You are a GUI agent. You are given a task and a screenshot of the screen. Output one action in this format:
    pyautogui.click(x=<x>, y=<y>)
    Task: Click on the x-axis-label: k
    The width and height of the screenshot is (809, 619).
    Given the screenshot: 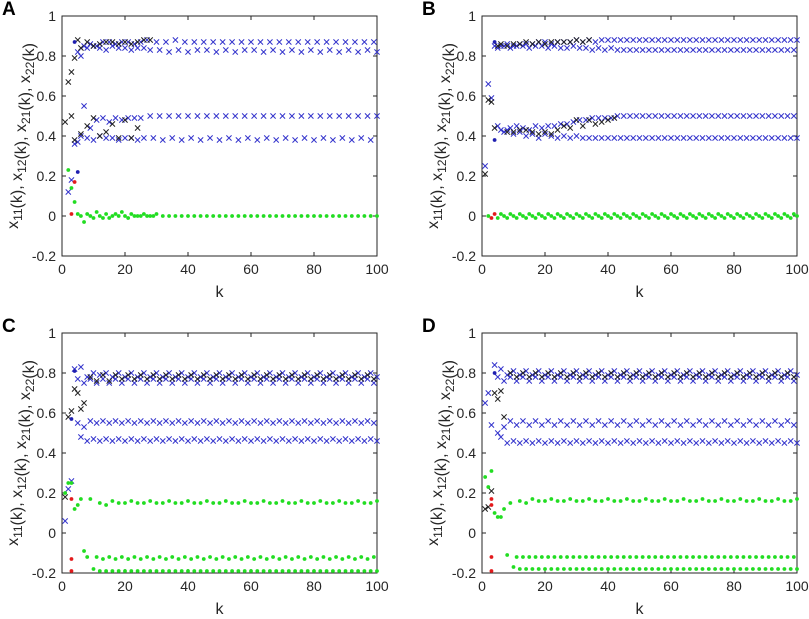 What is the action you would take?
    pyautogui.click(x=640, y=609)
    